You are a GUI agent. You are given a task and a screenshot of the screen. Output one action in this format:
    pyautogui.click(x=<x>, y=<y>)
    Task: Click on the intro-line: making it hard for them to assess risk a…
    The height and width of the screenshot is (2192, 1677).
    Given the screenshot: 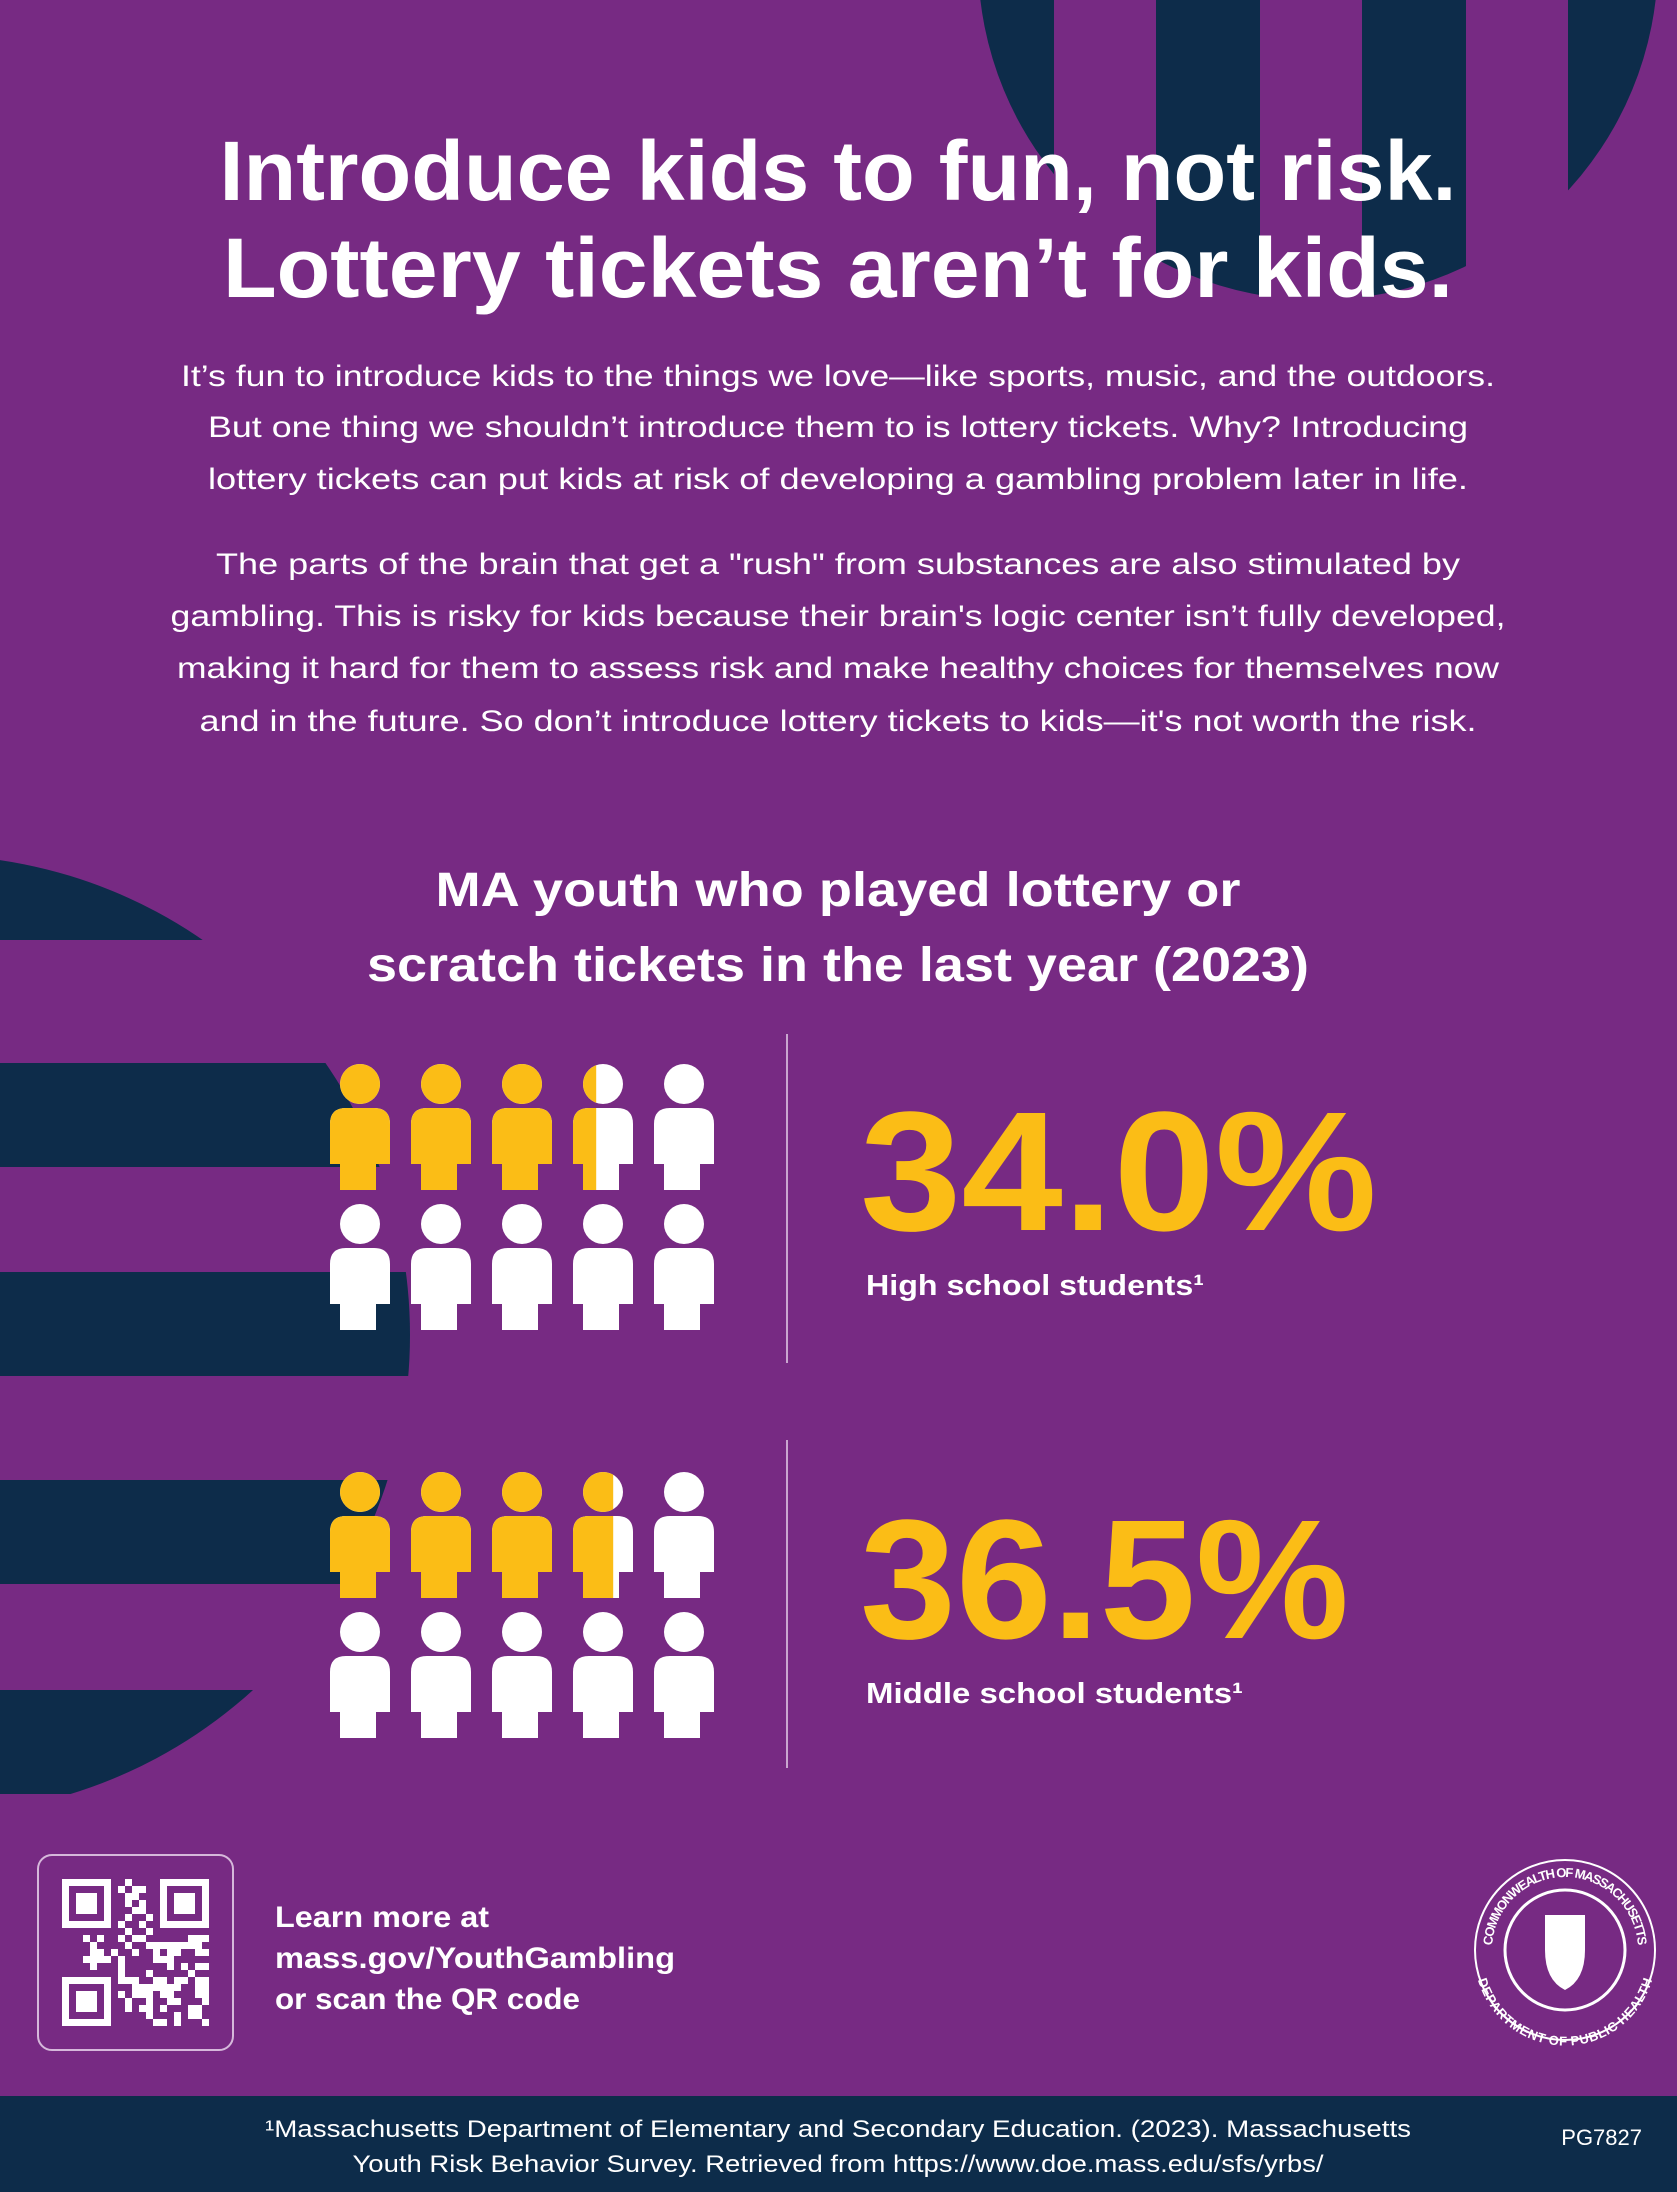 What is the action you would take?
    pyautogui.click(x=838, y=668)
    